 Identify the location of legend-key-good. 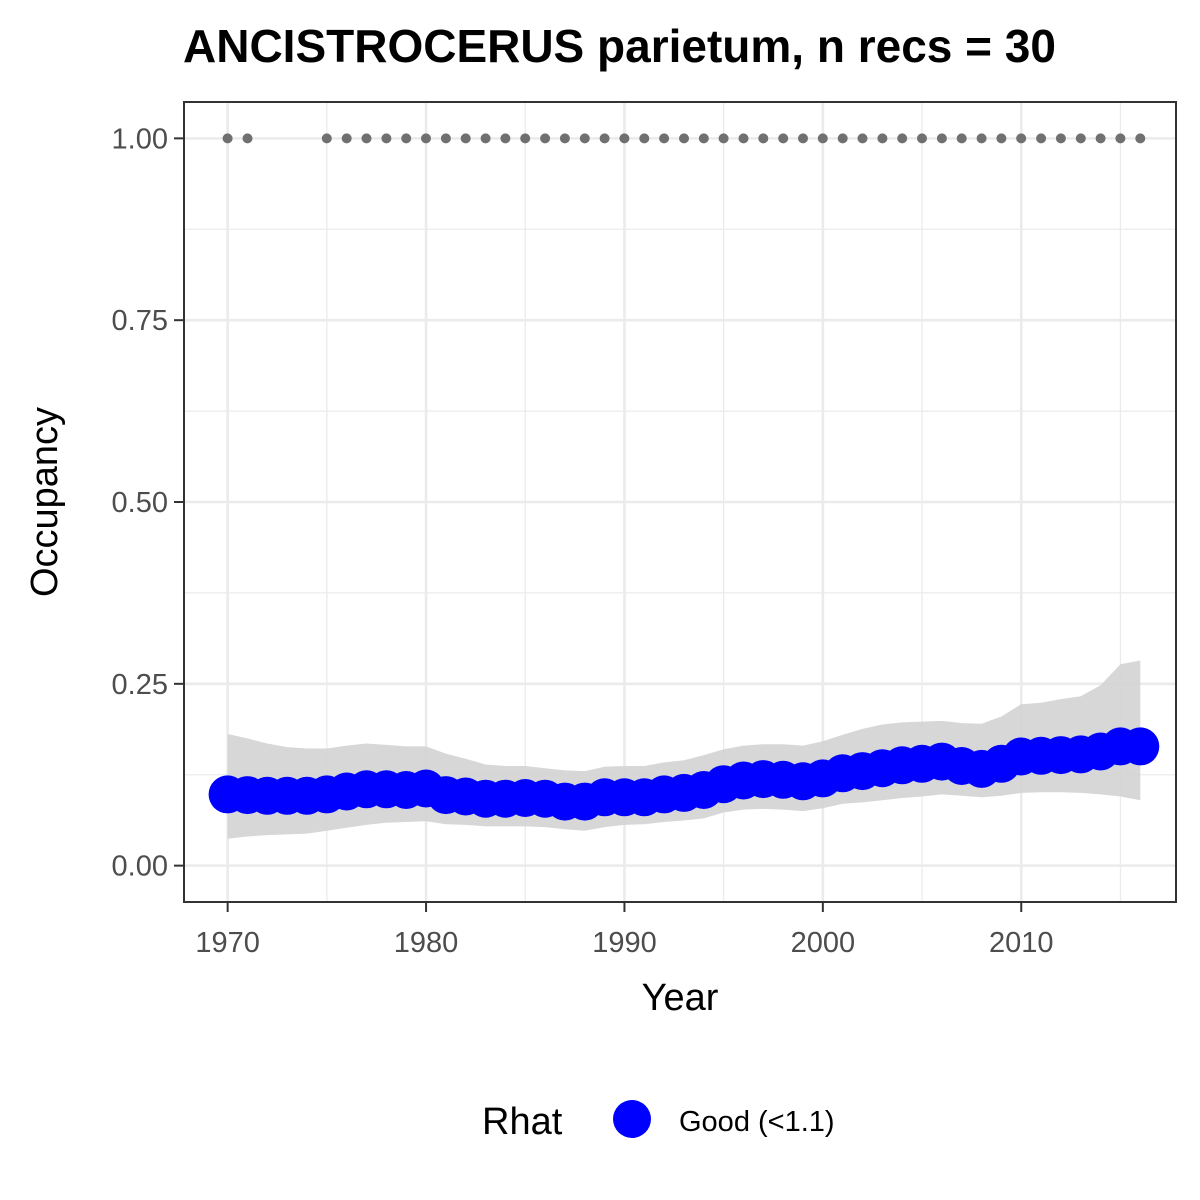
(632, 1119).